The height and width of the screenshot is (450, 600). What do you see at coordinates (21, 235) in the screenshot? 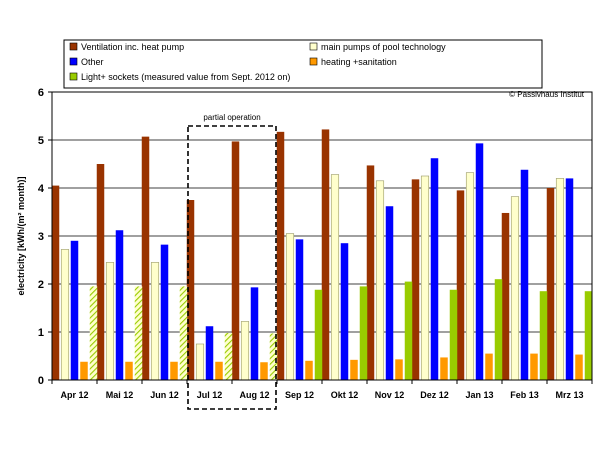
I see `y-axis-label: electricity [kWh/(m² month)]` at bounding box center [21, 235].